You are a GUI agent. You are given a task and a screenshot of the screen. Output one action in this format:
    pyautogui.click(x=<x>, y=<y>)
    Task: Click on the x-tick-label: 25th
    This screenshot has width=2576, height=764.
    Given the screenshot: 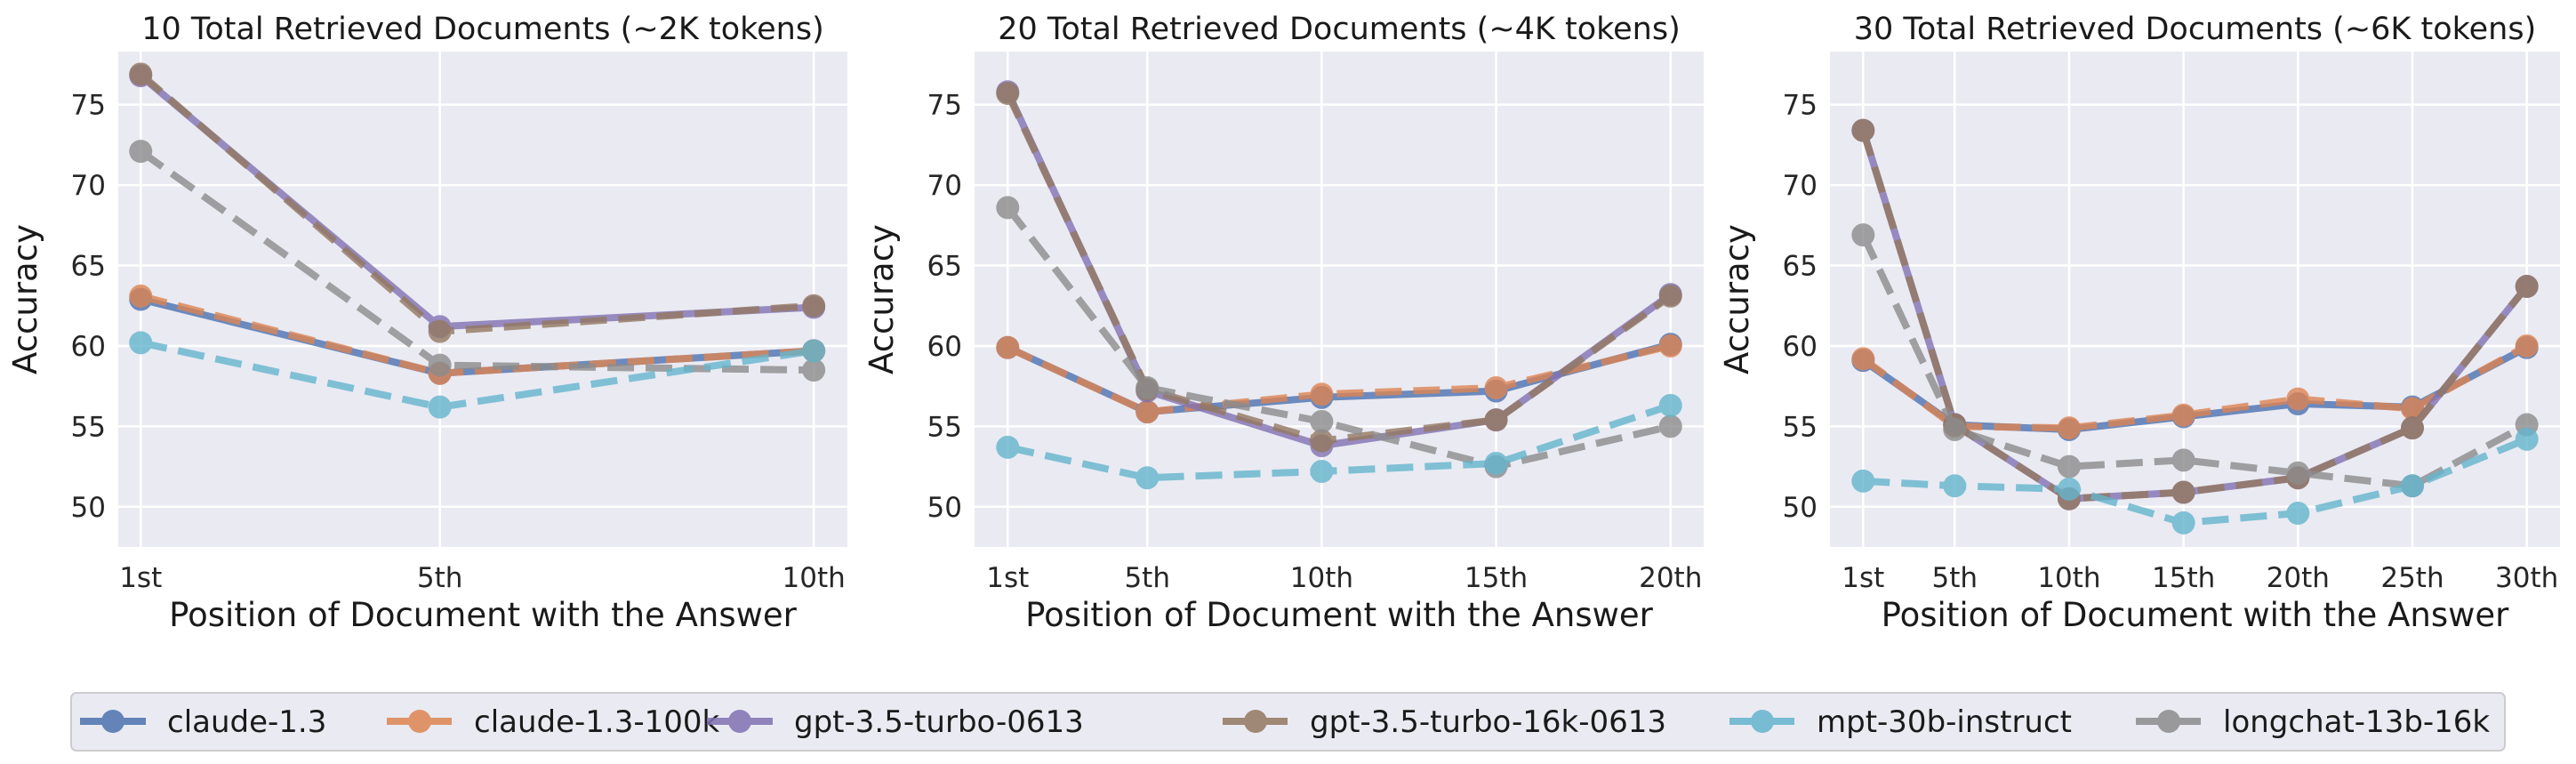 What is the action you would take?
    pyautogui.click(x=2412, y=578)
    